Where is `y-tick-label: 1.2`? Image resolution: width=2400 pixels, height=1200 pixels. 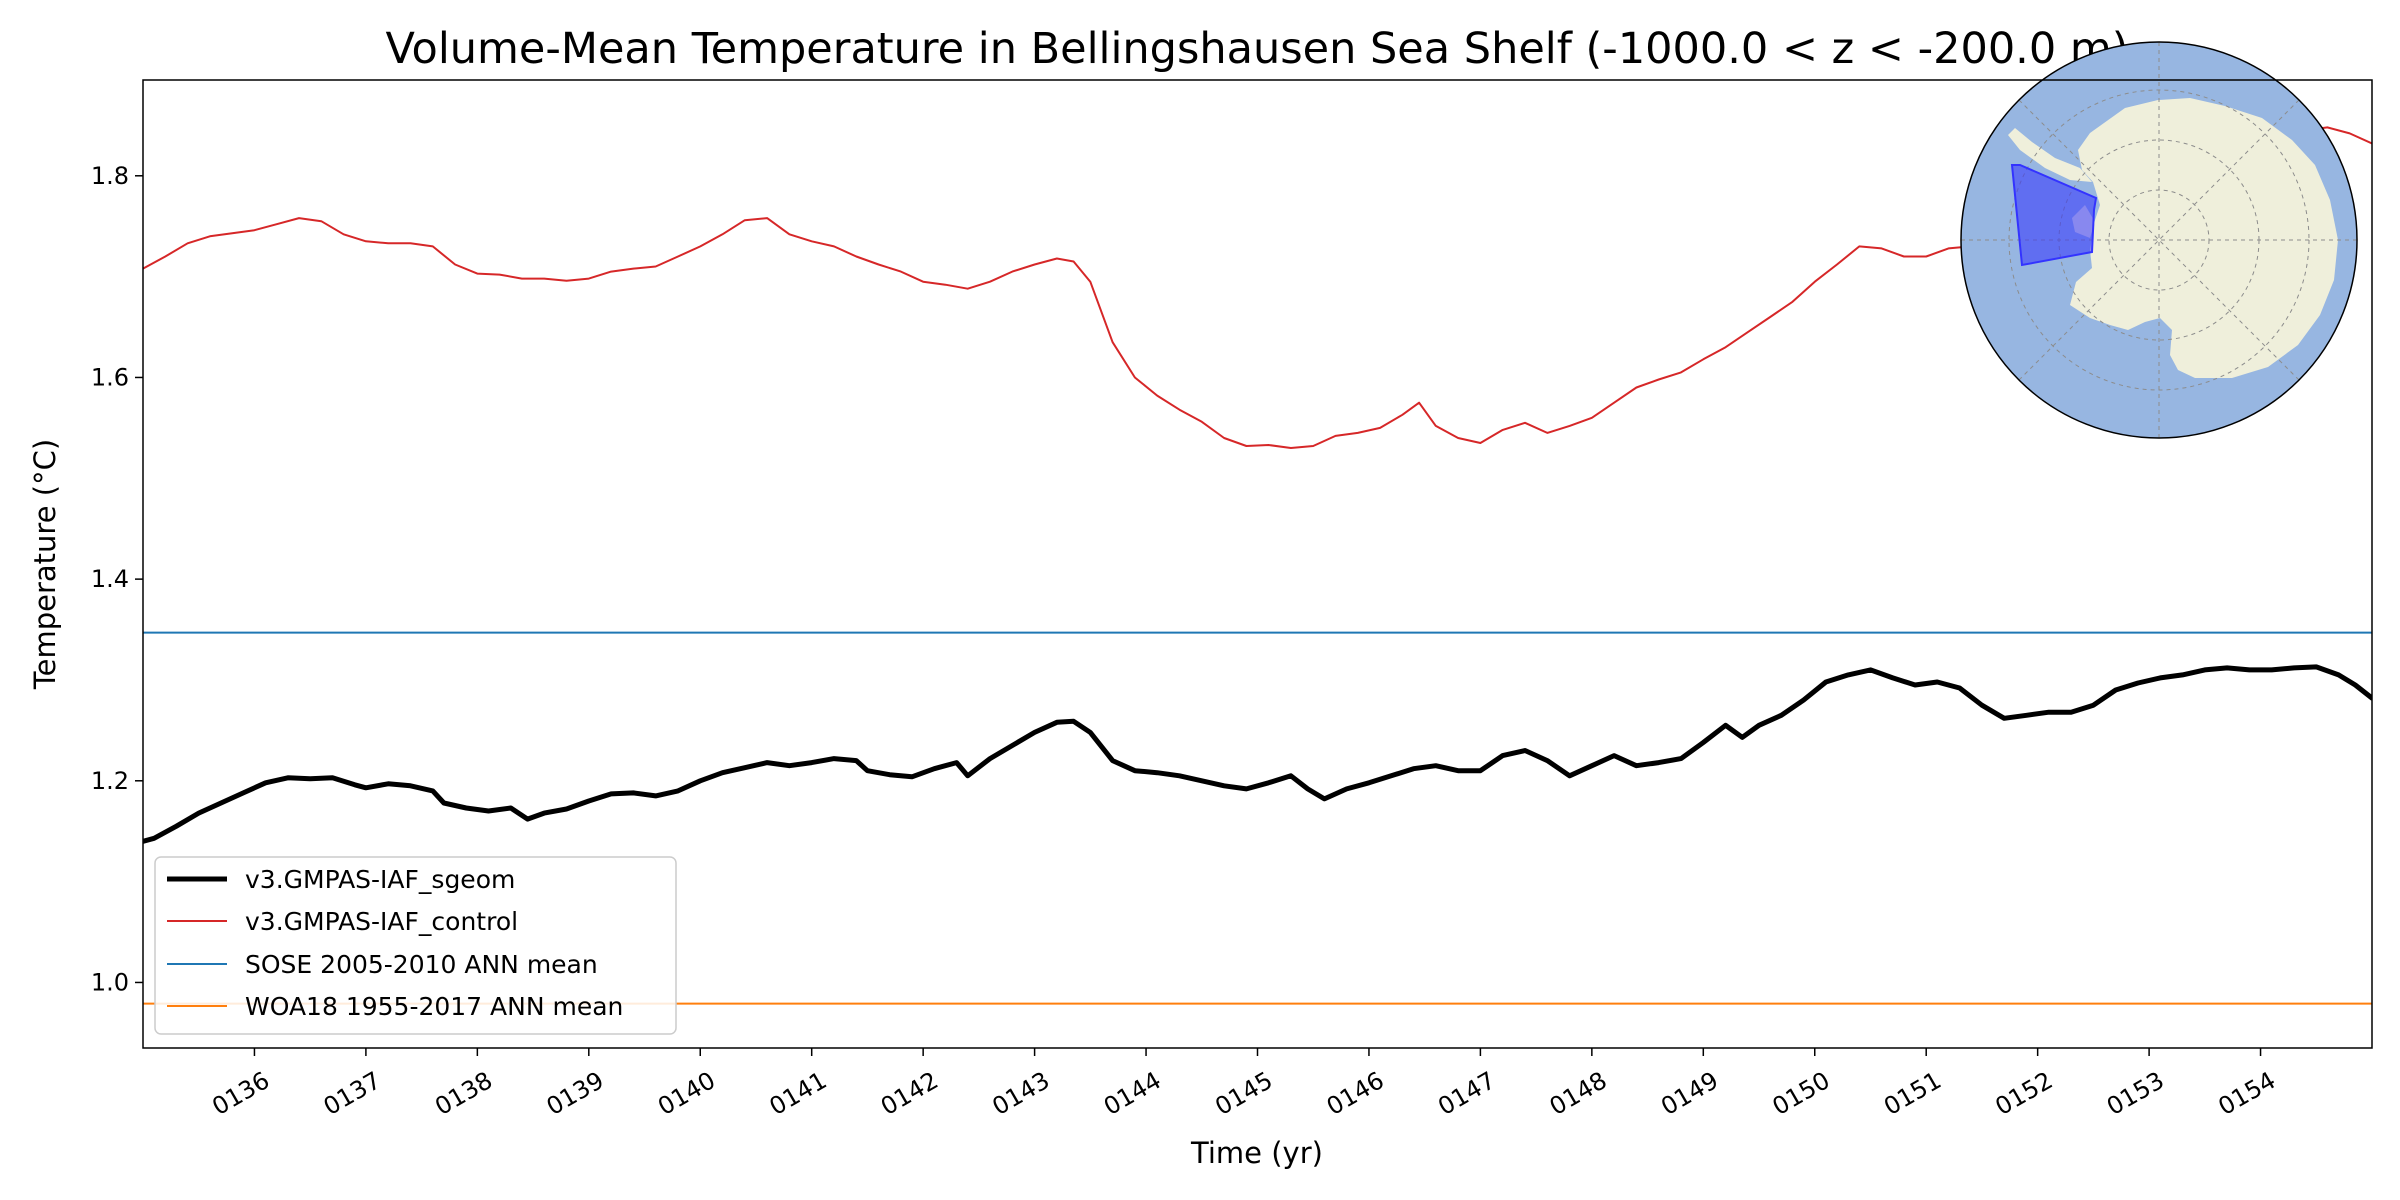 y-tick-label: 1.2 is located at coordinates (110, 781).